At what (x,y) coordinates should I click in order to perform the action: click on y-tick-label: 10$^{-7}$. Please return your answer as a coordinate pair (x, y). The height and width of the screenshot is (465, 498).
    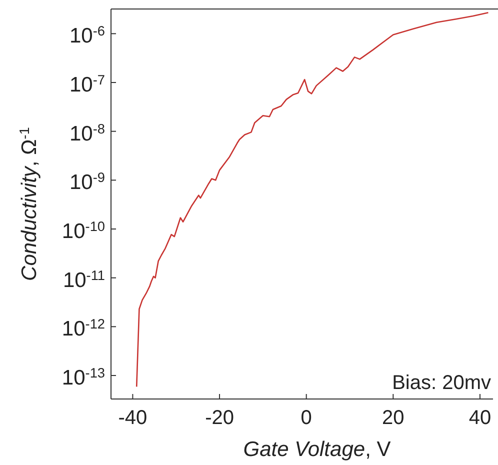
    Looking at the image, I should click on (87, 84).